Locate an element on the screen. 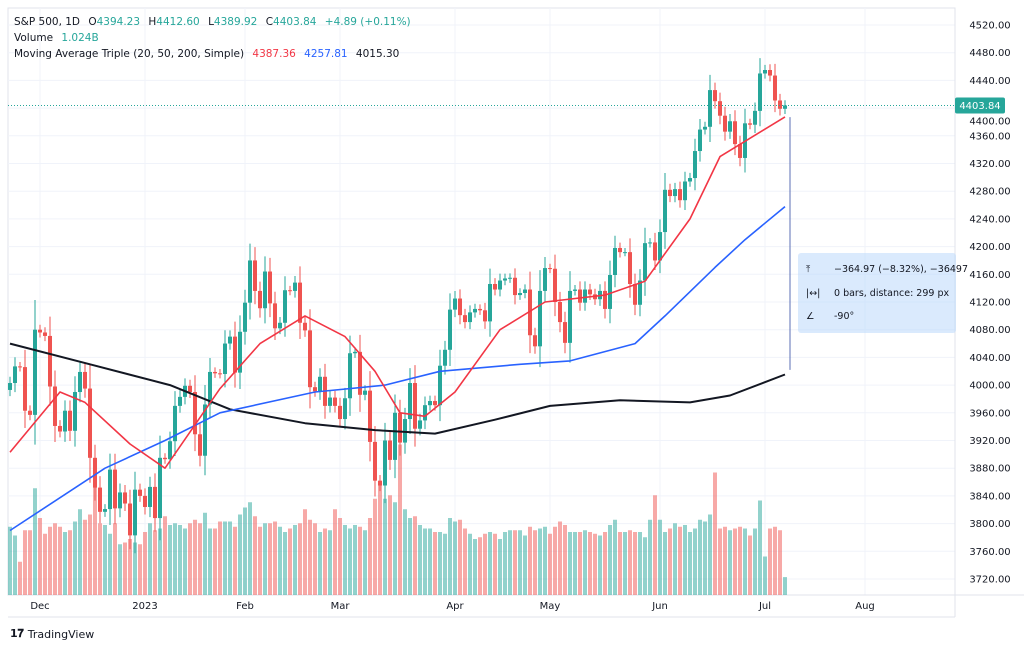 The height and width of the screenshot is (649, 1024). volume-label: Volume is located at coordinates (34, 38).